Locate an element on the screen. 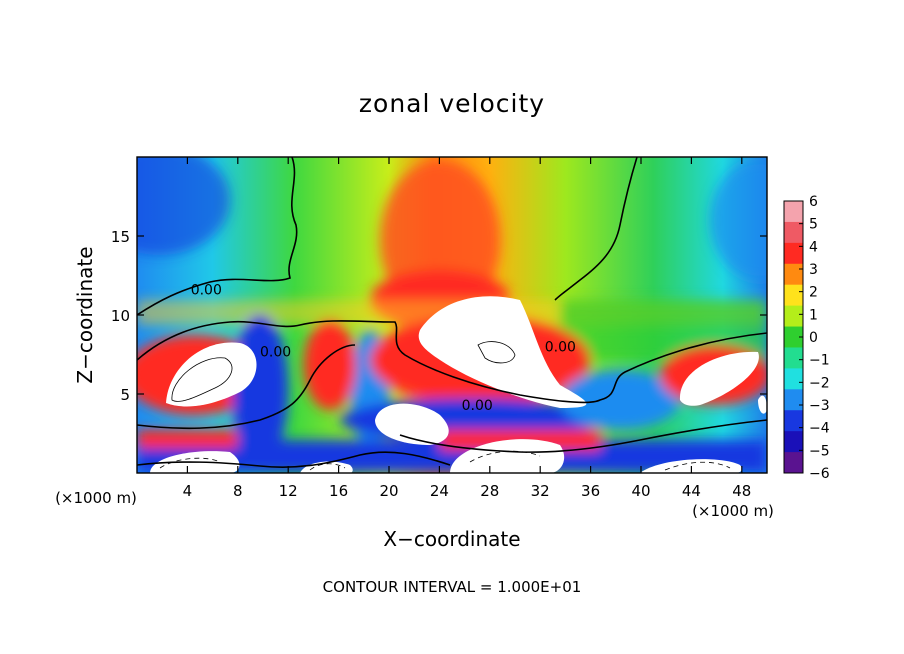 The width and height of the screenshot is (904, 654). x-tick-label: 8 is located at coordinates (238, 491).